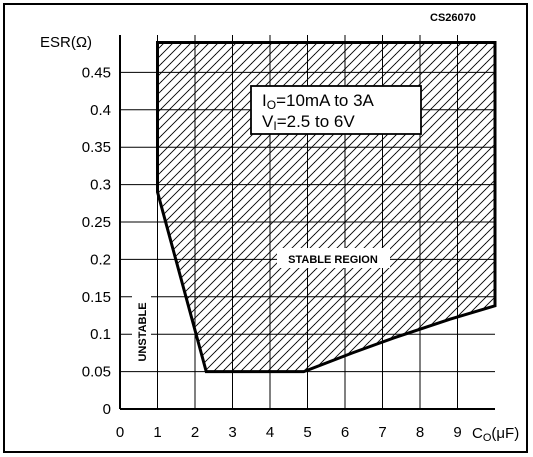 The height and width of the screenshot is (457, 533). I want to click on x-axis-label-sub: O, so click(487, 438).